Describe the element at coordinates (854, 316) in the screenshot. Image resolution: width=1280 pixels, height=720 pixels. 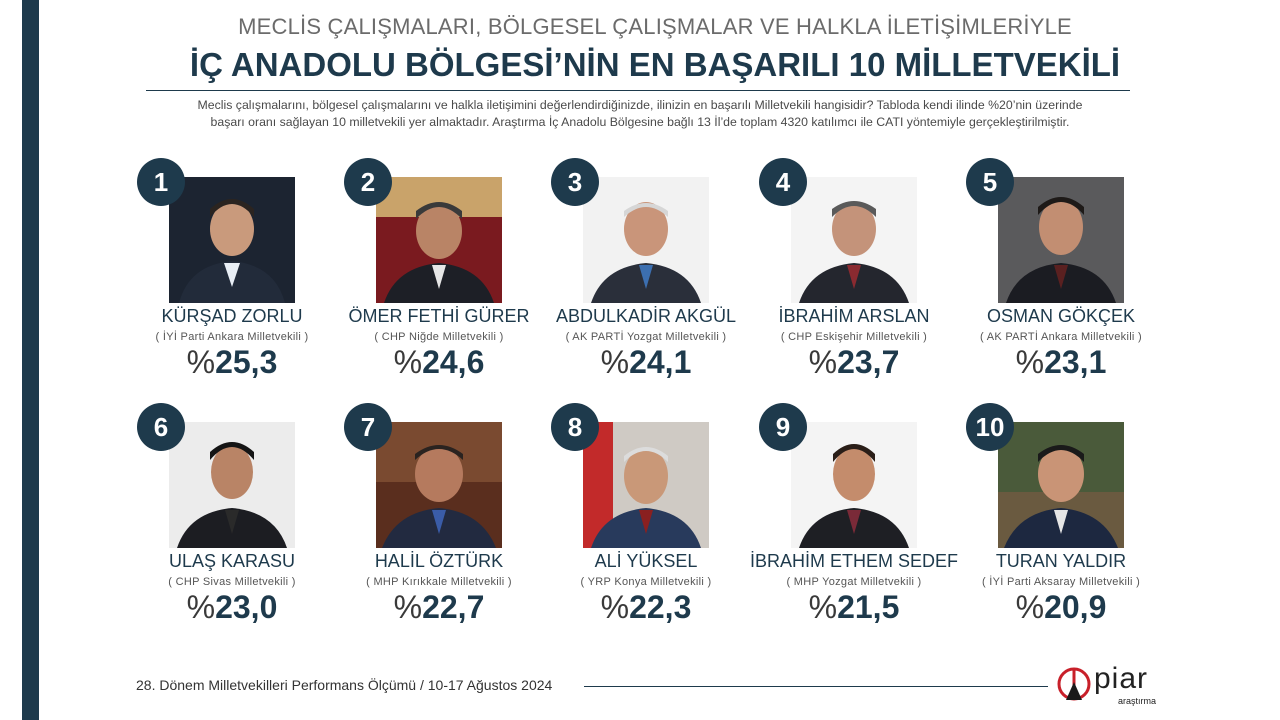
I see `candidate-name: İBRAHİM ARSLAN` at that location.